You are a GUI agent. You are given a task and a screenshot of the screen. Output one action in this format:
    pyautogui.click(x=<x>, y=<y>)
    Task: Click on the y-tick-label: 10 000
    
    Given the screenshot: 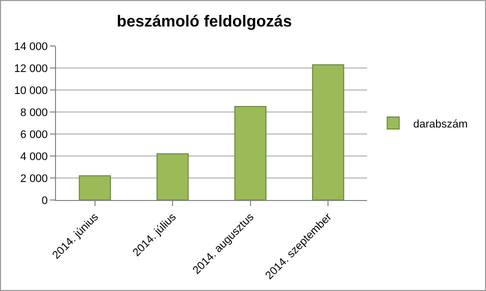 What is the action you would take?
    pyautogui.click(x=31, y=90)
    